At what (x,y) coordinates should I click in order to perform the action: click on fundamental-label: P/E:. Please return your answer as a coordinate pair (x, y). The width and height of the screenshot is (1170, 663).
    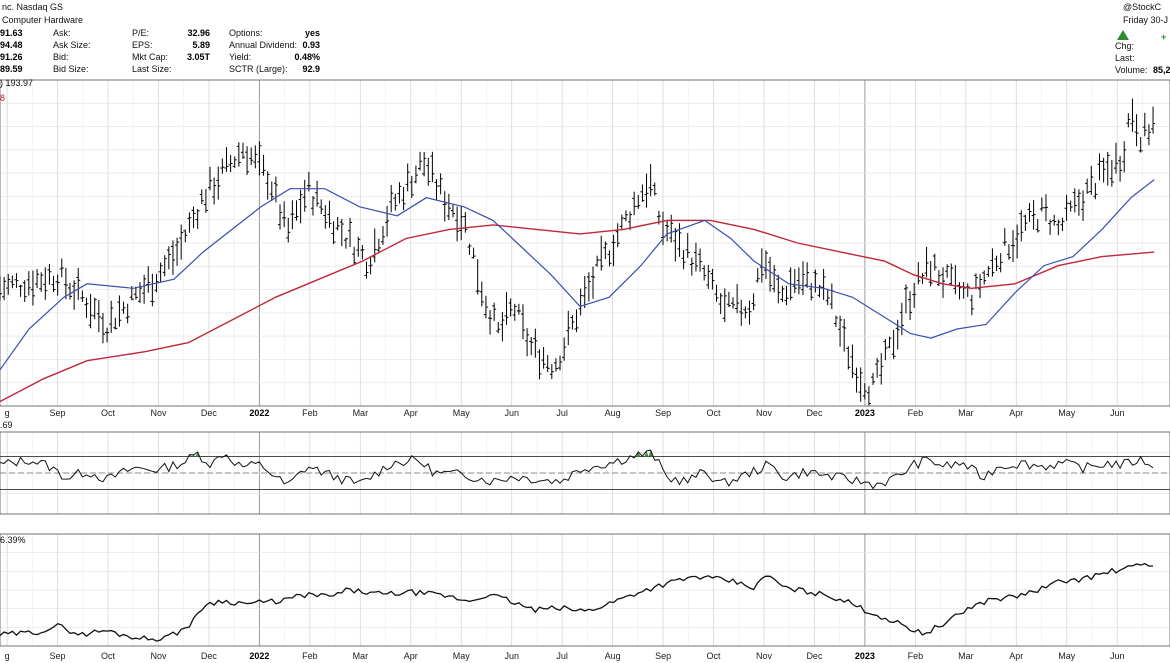
    Looking at the image, I should click on (140, 33).